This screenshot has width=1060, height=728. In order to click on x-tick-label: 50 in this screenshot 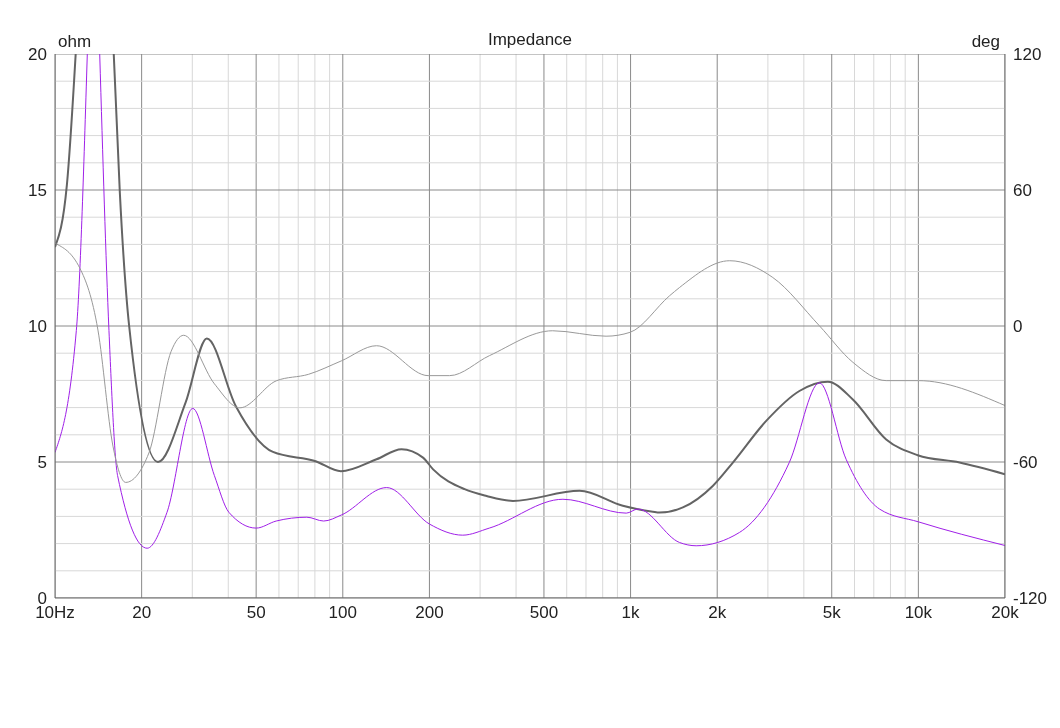, I will do `click(256, 613)`.